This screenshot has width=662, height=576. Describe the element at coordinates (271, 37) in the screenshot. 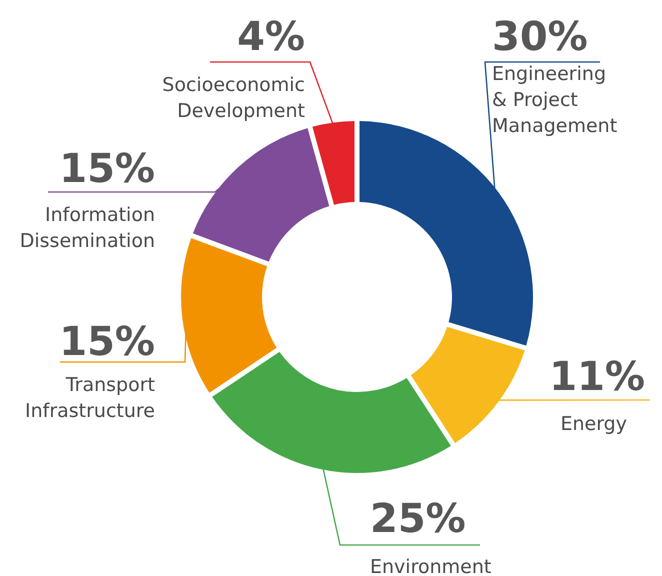

I see `data-label: 4%` at that location.